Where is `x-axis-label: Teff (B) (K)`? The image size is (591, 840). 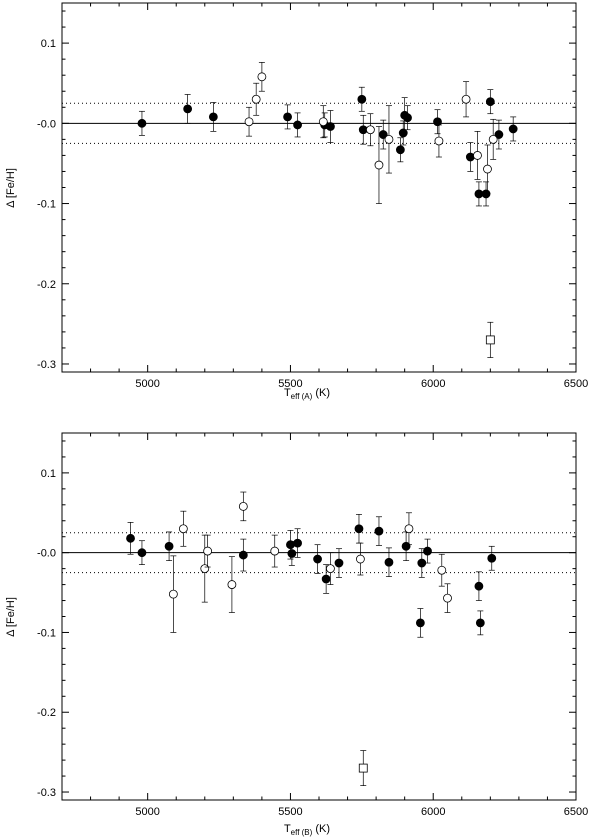 x-axis-label: Teff (B) (K) is located at coordinates (307, 830).